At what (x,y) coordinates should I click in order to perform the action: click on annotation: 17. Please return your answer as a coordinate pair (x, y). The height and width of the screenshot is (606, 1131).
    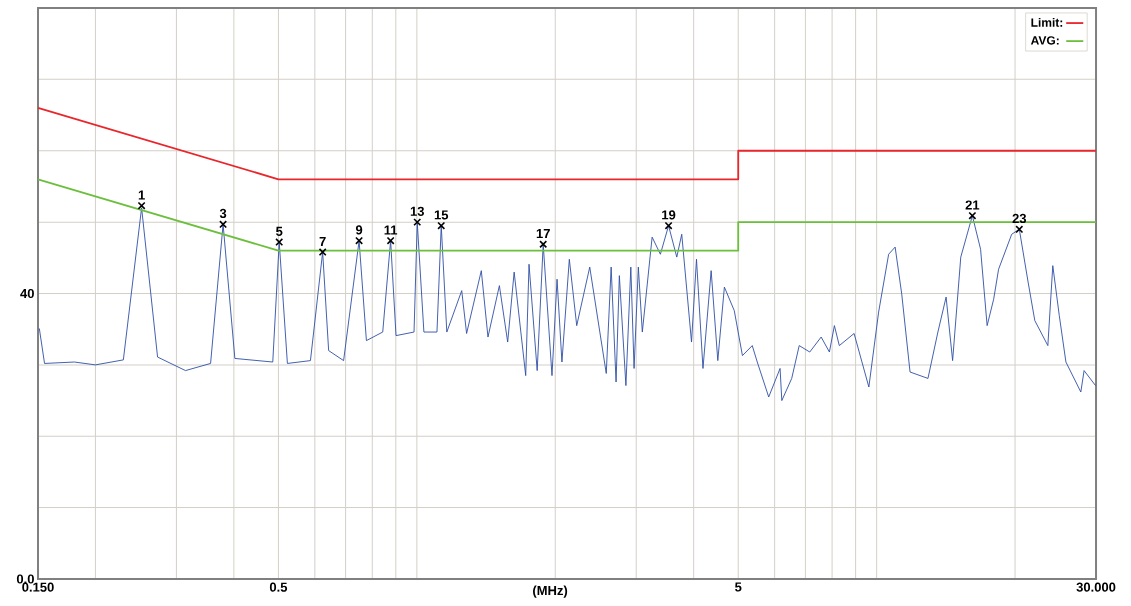
    Looking at the image, I should click on (543, 234).